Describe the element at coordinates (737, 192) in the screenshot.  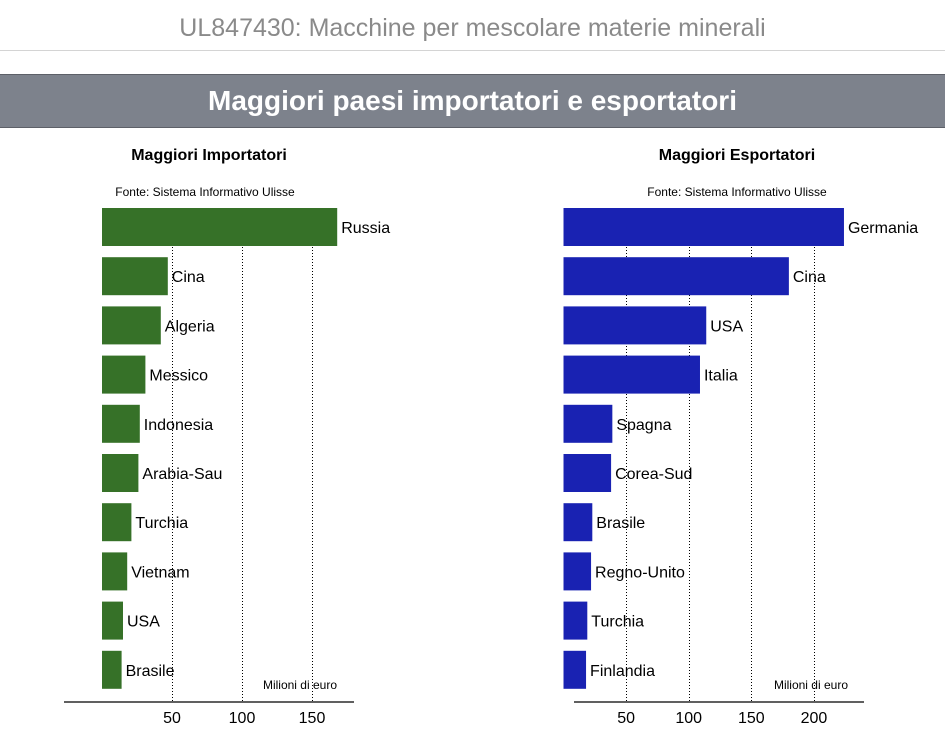
I see `exporters-chart-source: Fonte: Sistema Informativo Ulisse` at that location.